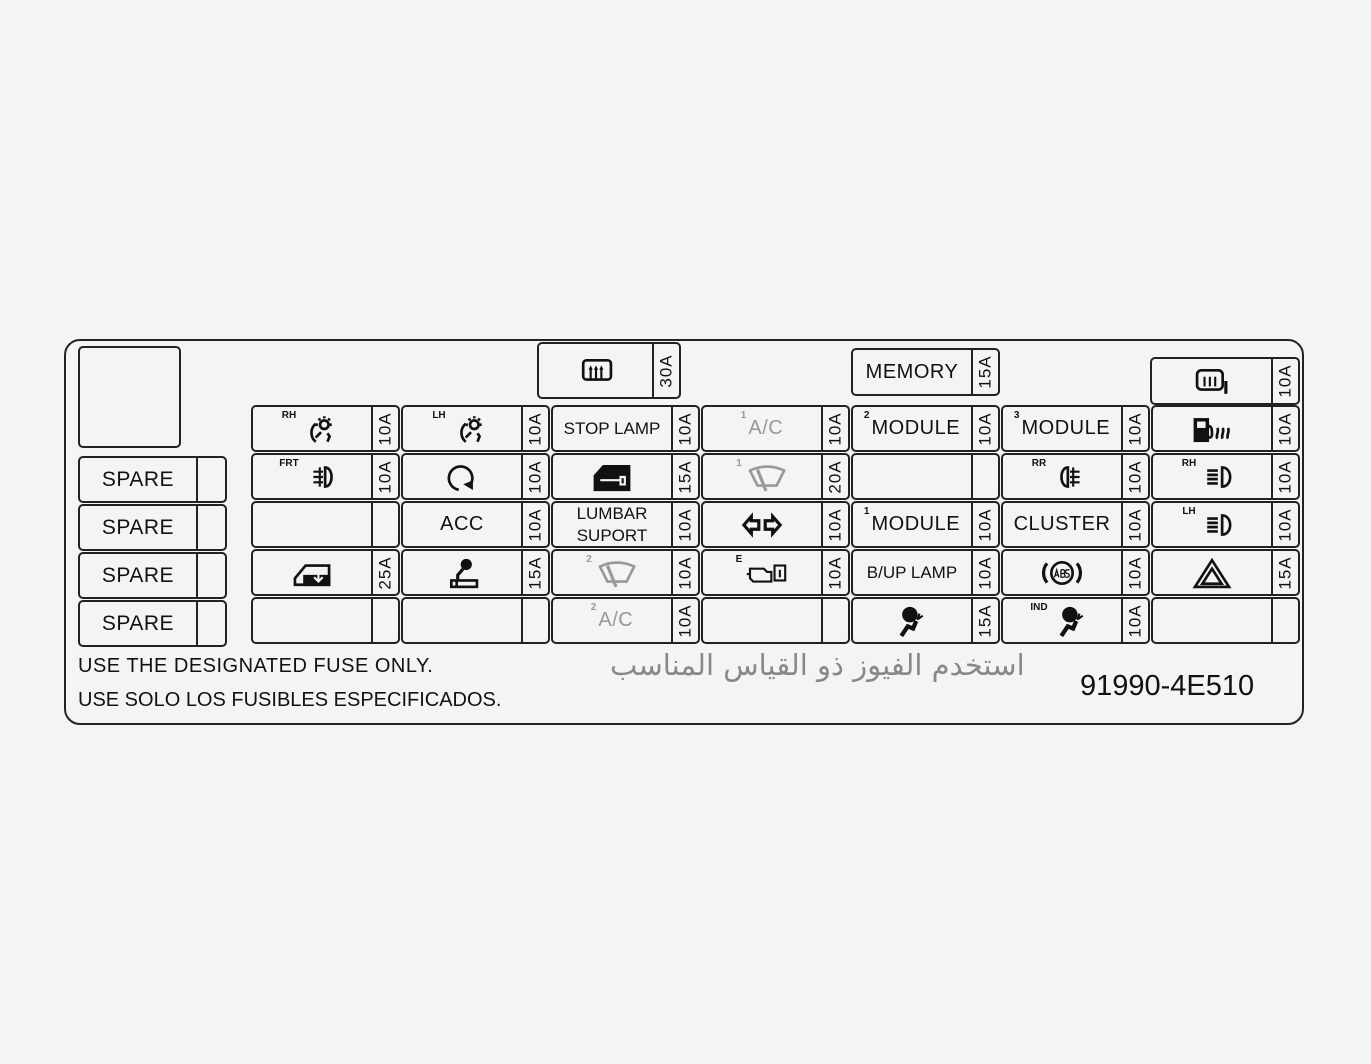 The image size is (1371, 1064). I want to click on fuse-superscript: 2, so click(593, 607).